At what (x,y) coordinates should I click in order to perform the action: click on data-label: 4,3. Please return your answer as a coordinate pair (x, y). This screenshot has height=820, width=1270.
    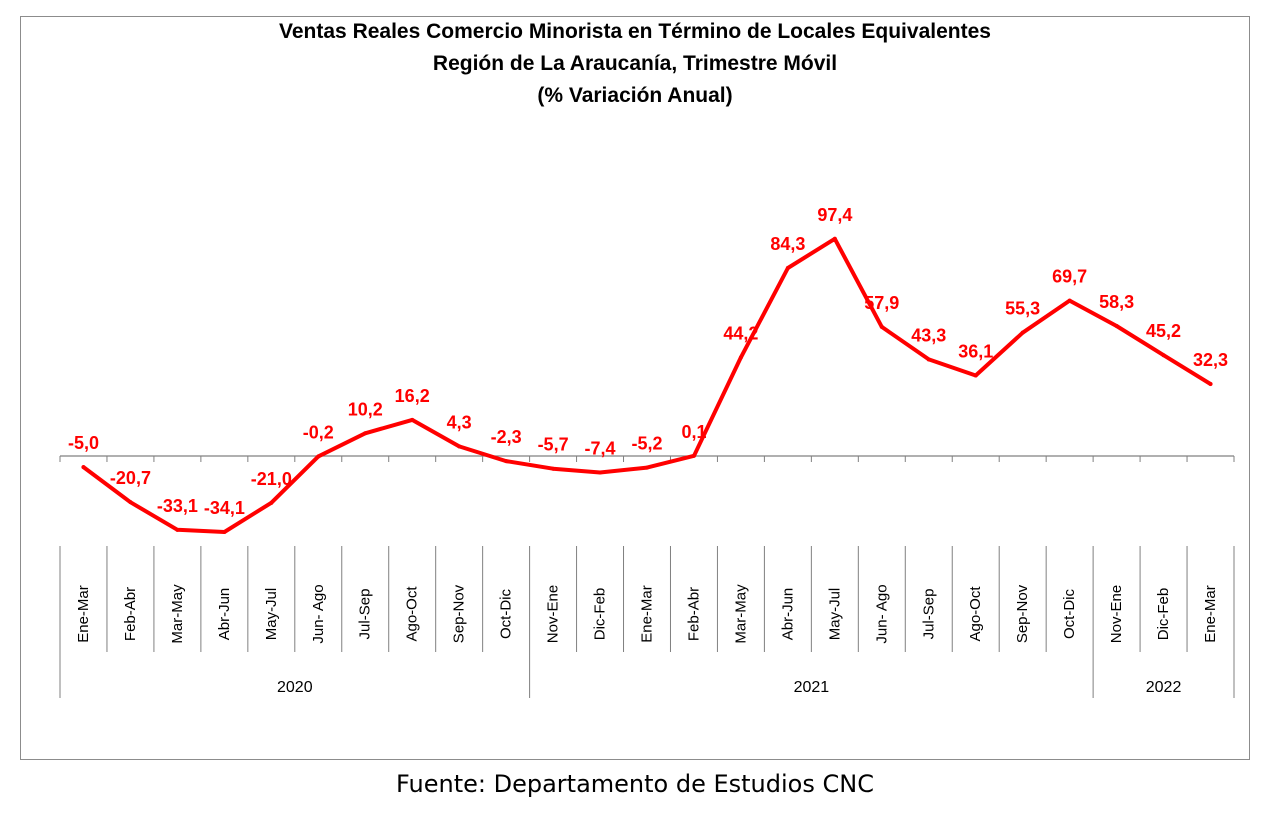
    Looking at the image, I should click on (459, 422).